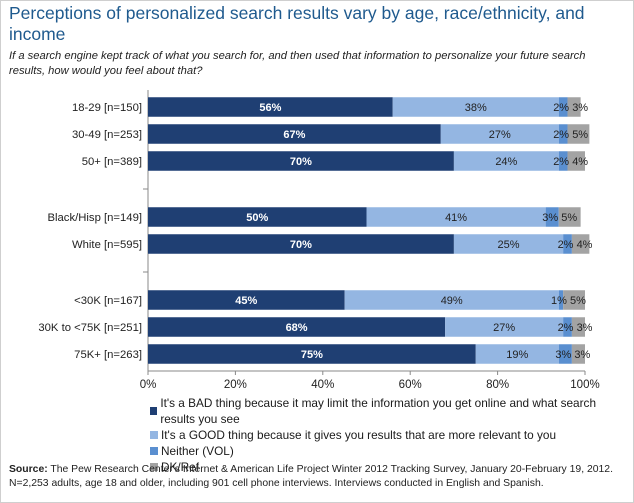 This screenshot has width=634, height=503. I want to click on data-label: 50%, so click(257, 218).